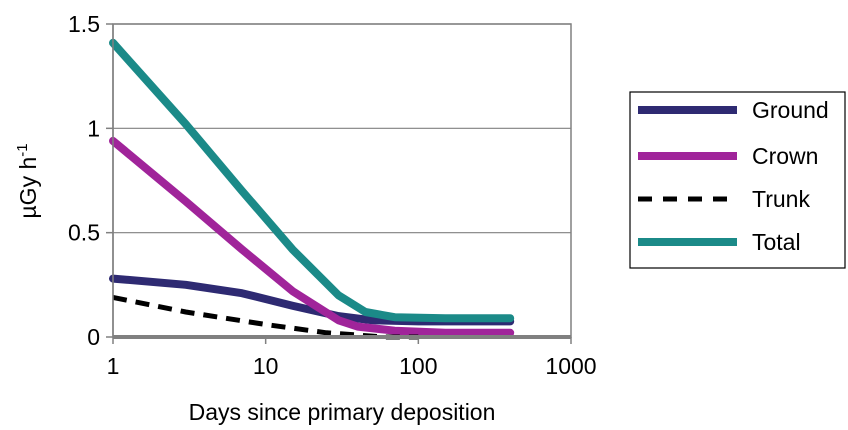  I want to click on legend: Ground Crown Trunk Total, so click(737, 180).